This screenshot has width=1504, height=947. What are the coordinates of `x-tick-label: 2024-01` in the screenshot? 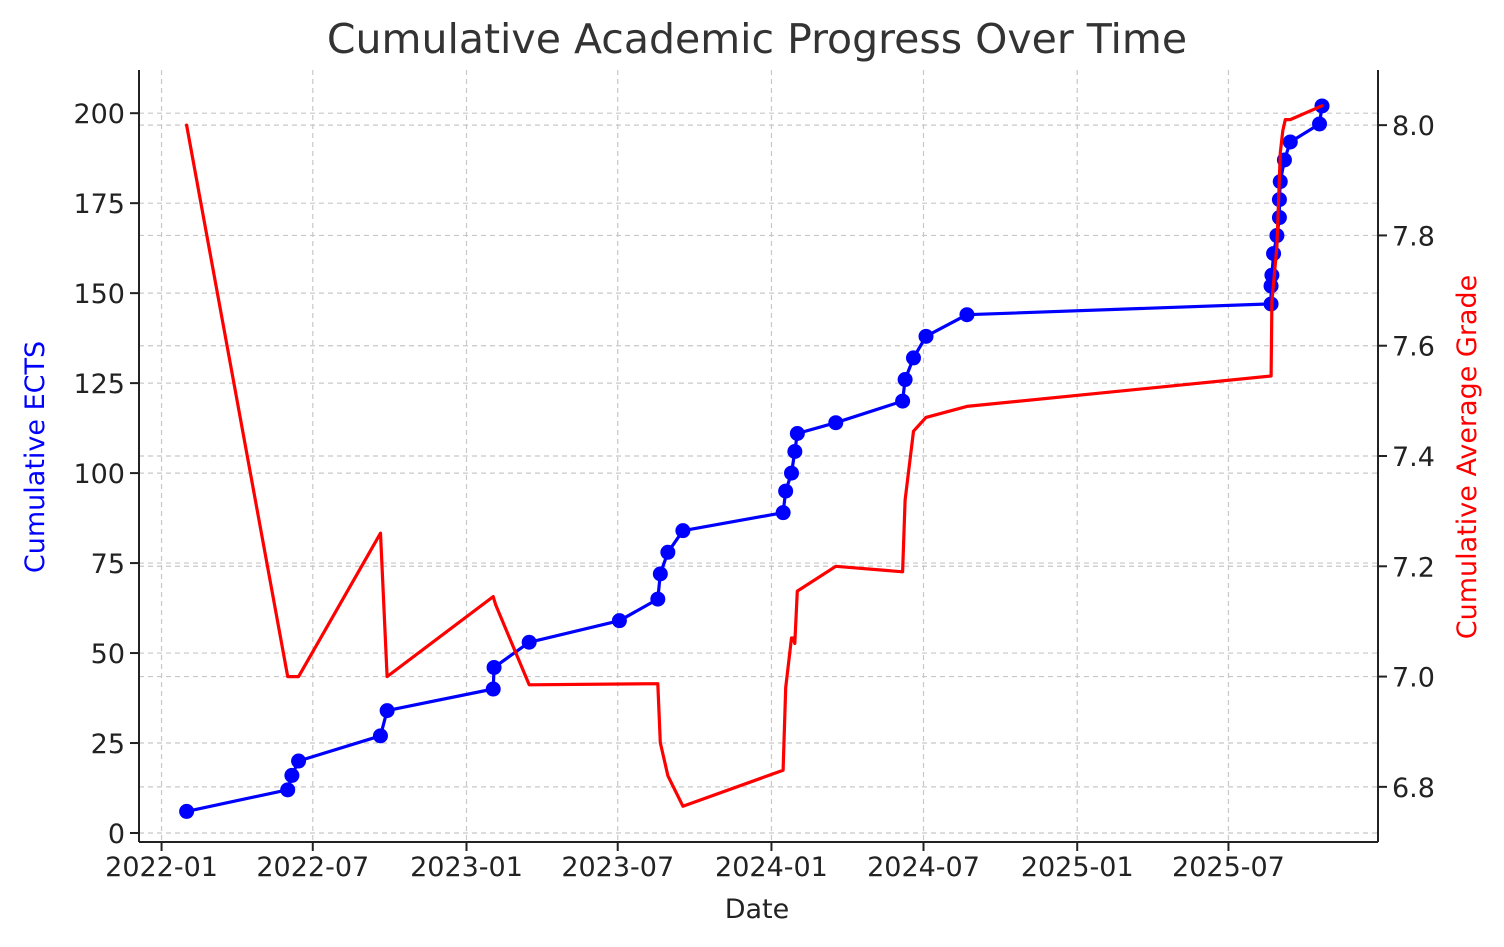 It's located at (771, 867).